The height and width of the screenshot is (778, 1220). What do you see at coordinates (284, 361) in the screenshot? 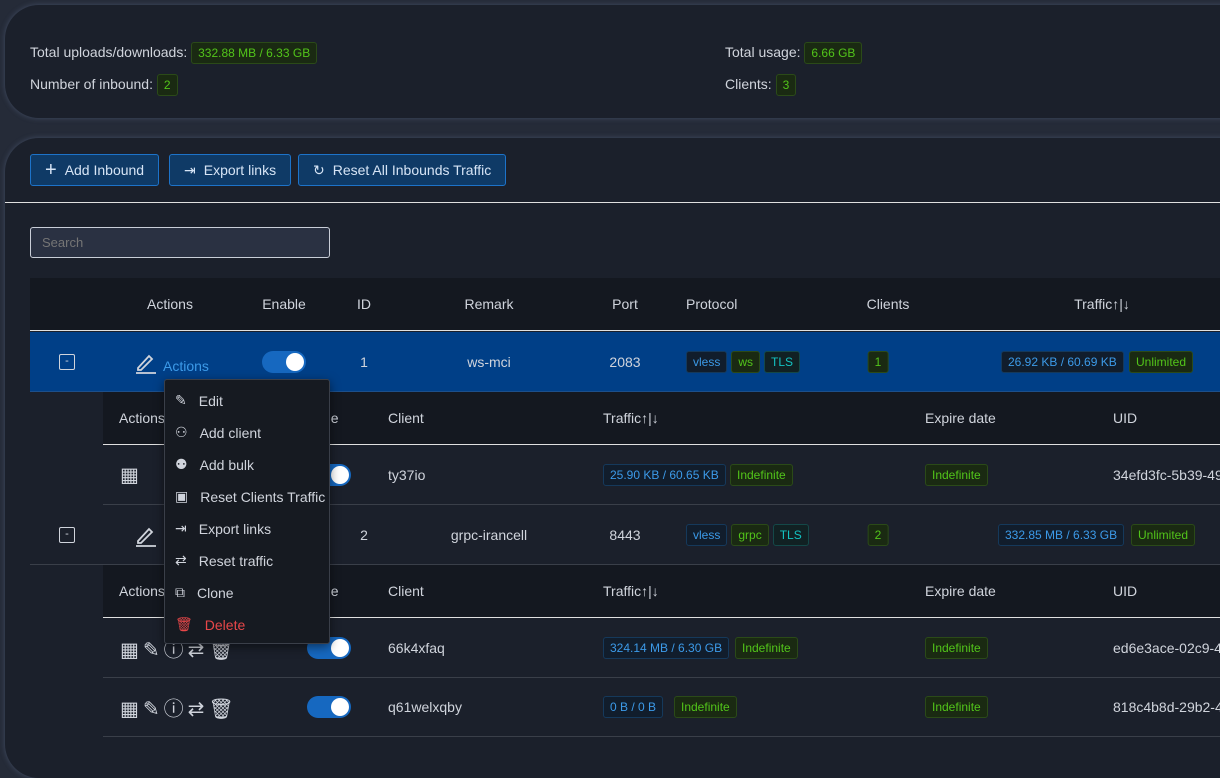
I see `enable-toggle` at bounding box center [284, 361].